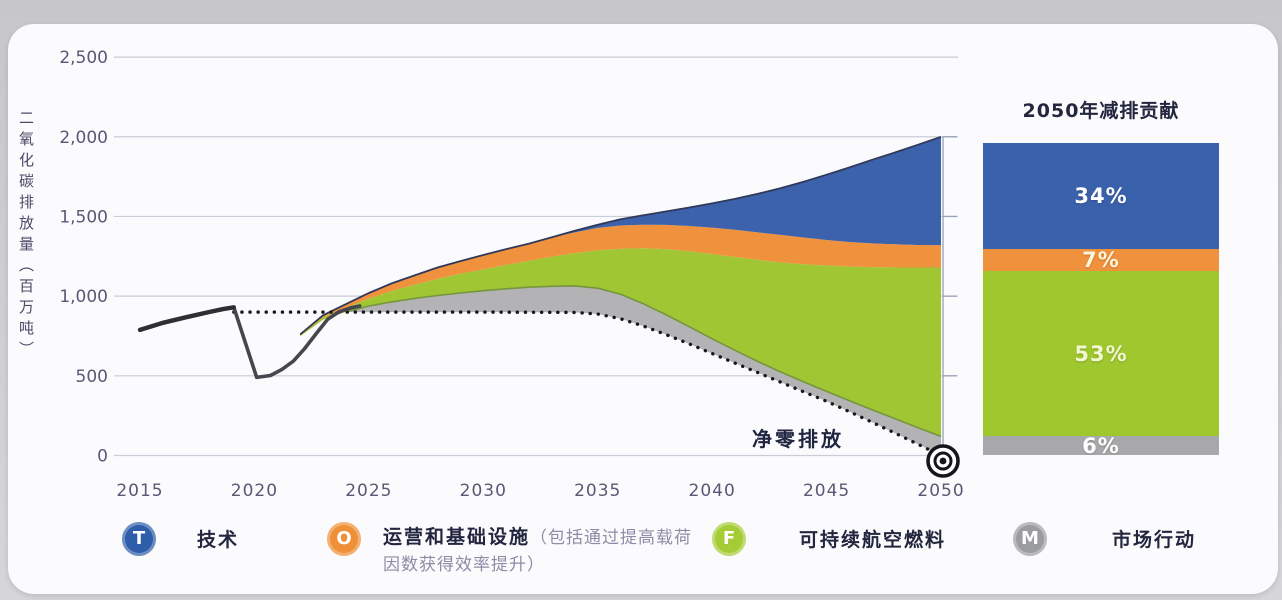  I want to click on bar-segment-technology: 34%, so click(1101, 196).